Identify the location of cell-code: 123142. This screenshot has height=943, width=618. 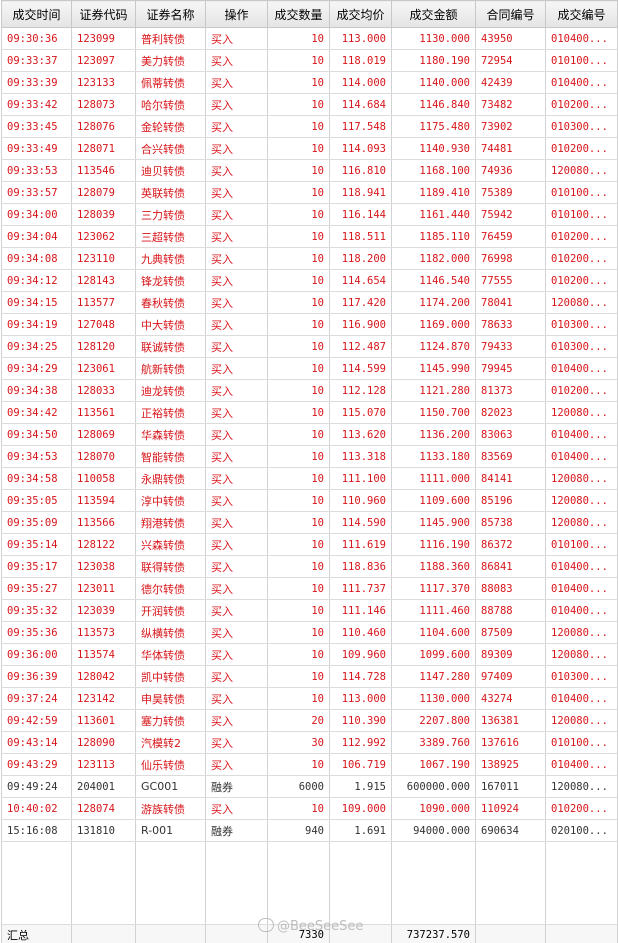
(103, 698).